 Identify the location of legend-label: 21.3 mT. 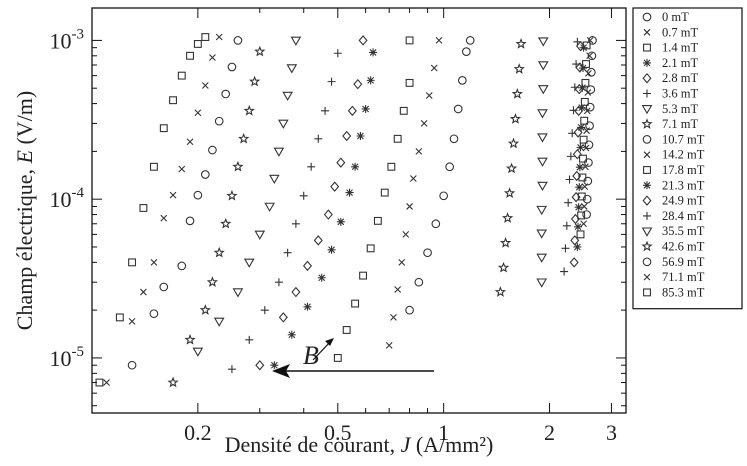
(683, 185).